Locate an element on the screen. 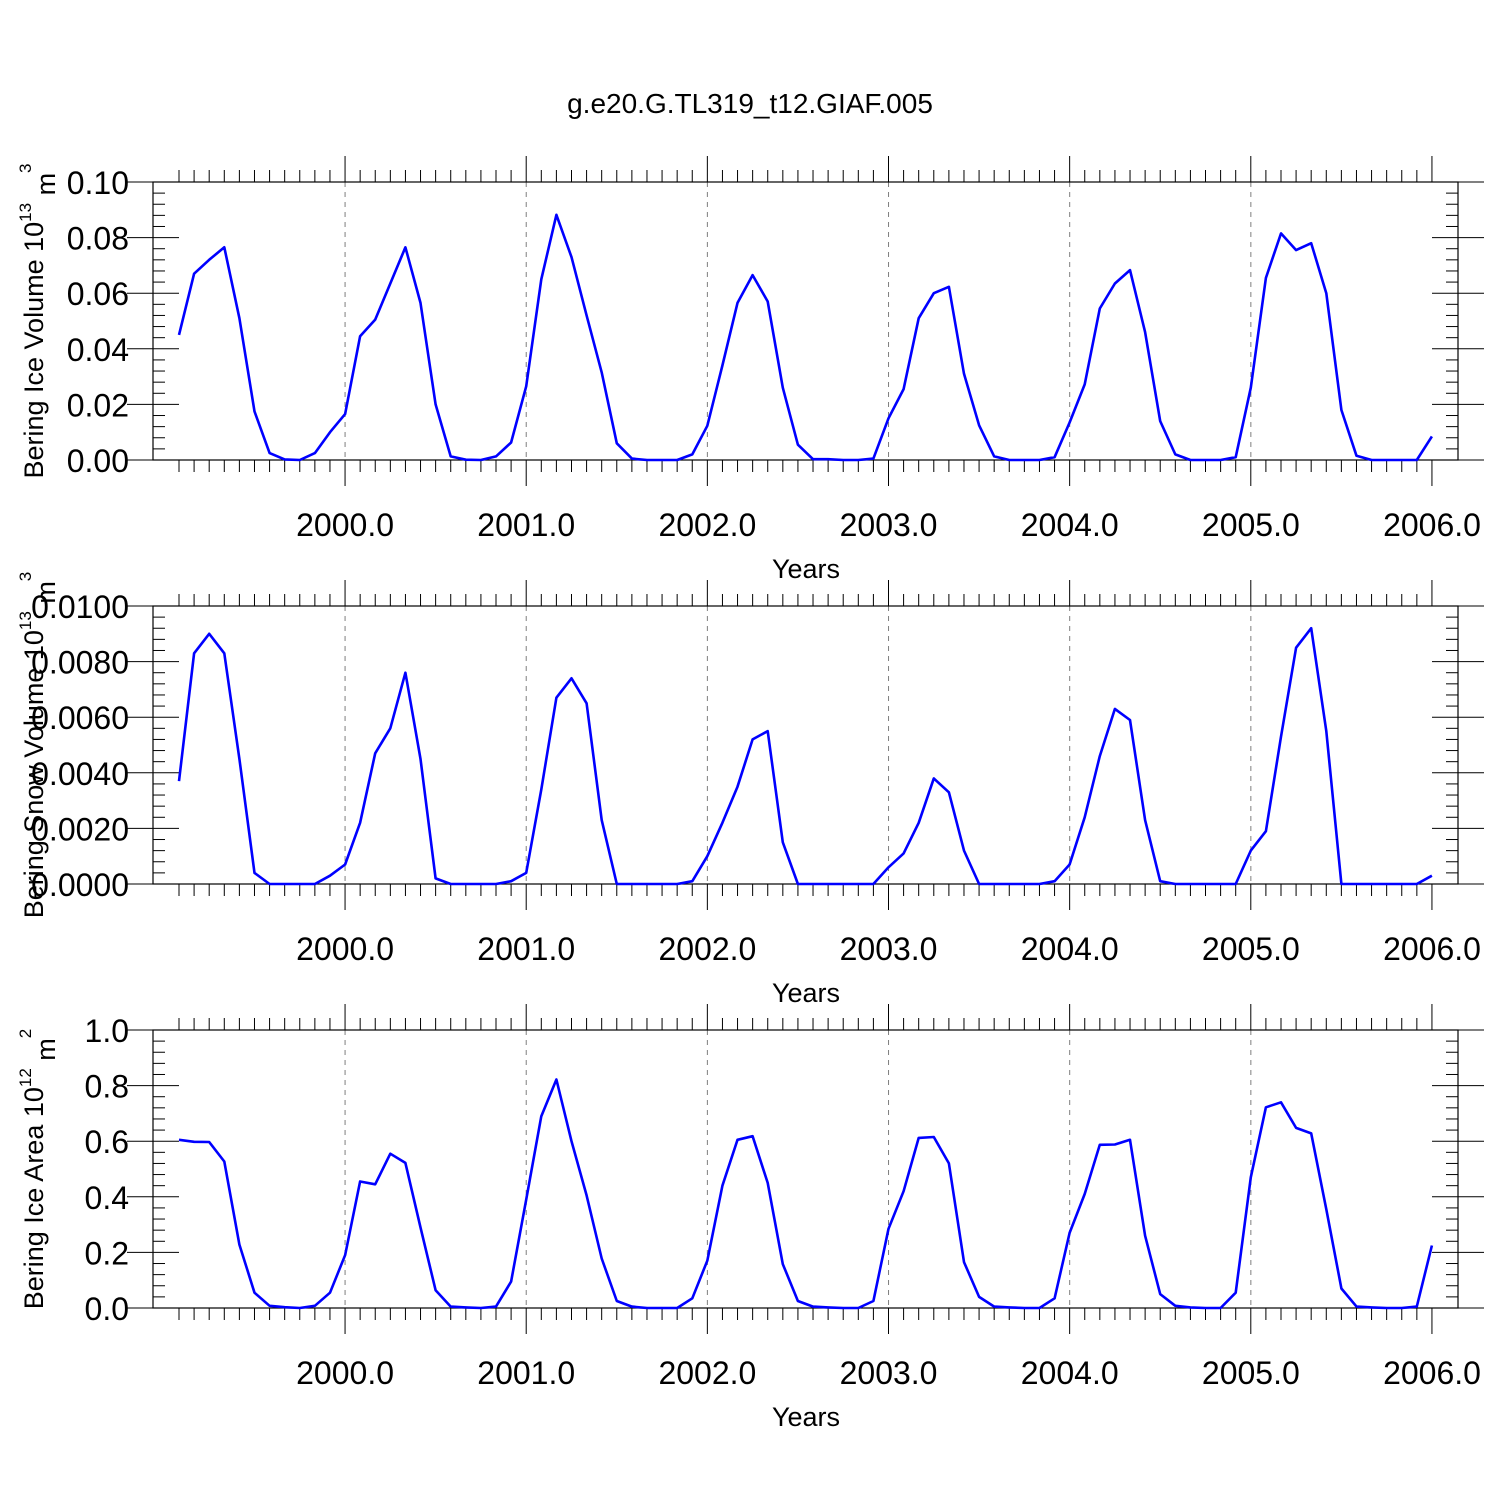 Image resolution: width=1500 pixels, height=1500 pixels. figure-title: g.e20.G.TL319_t12.GIAF.005 is located at coordinates (750, 103).